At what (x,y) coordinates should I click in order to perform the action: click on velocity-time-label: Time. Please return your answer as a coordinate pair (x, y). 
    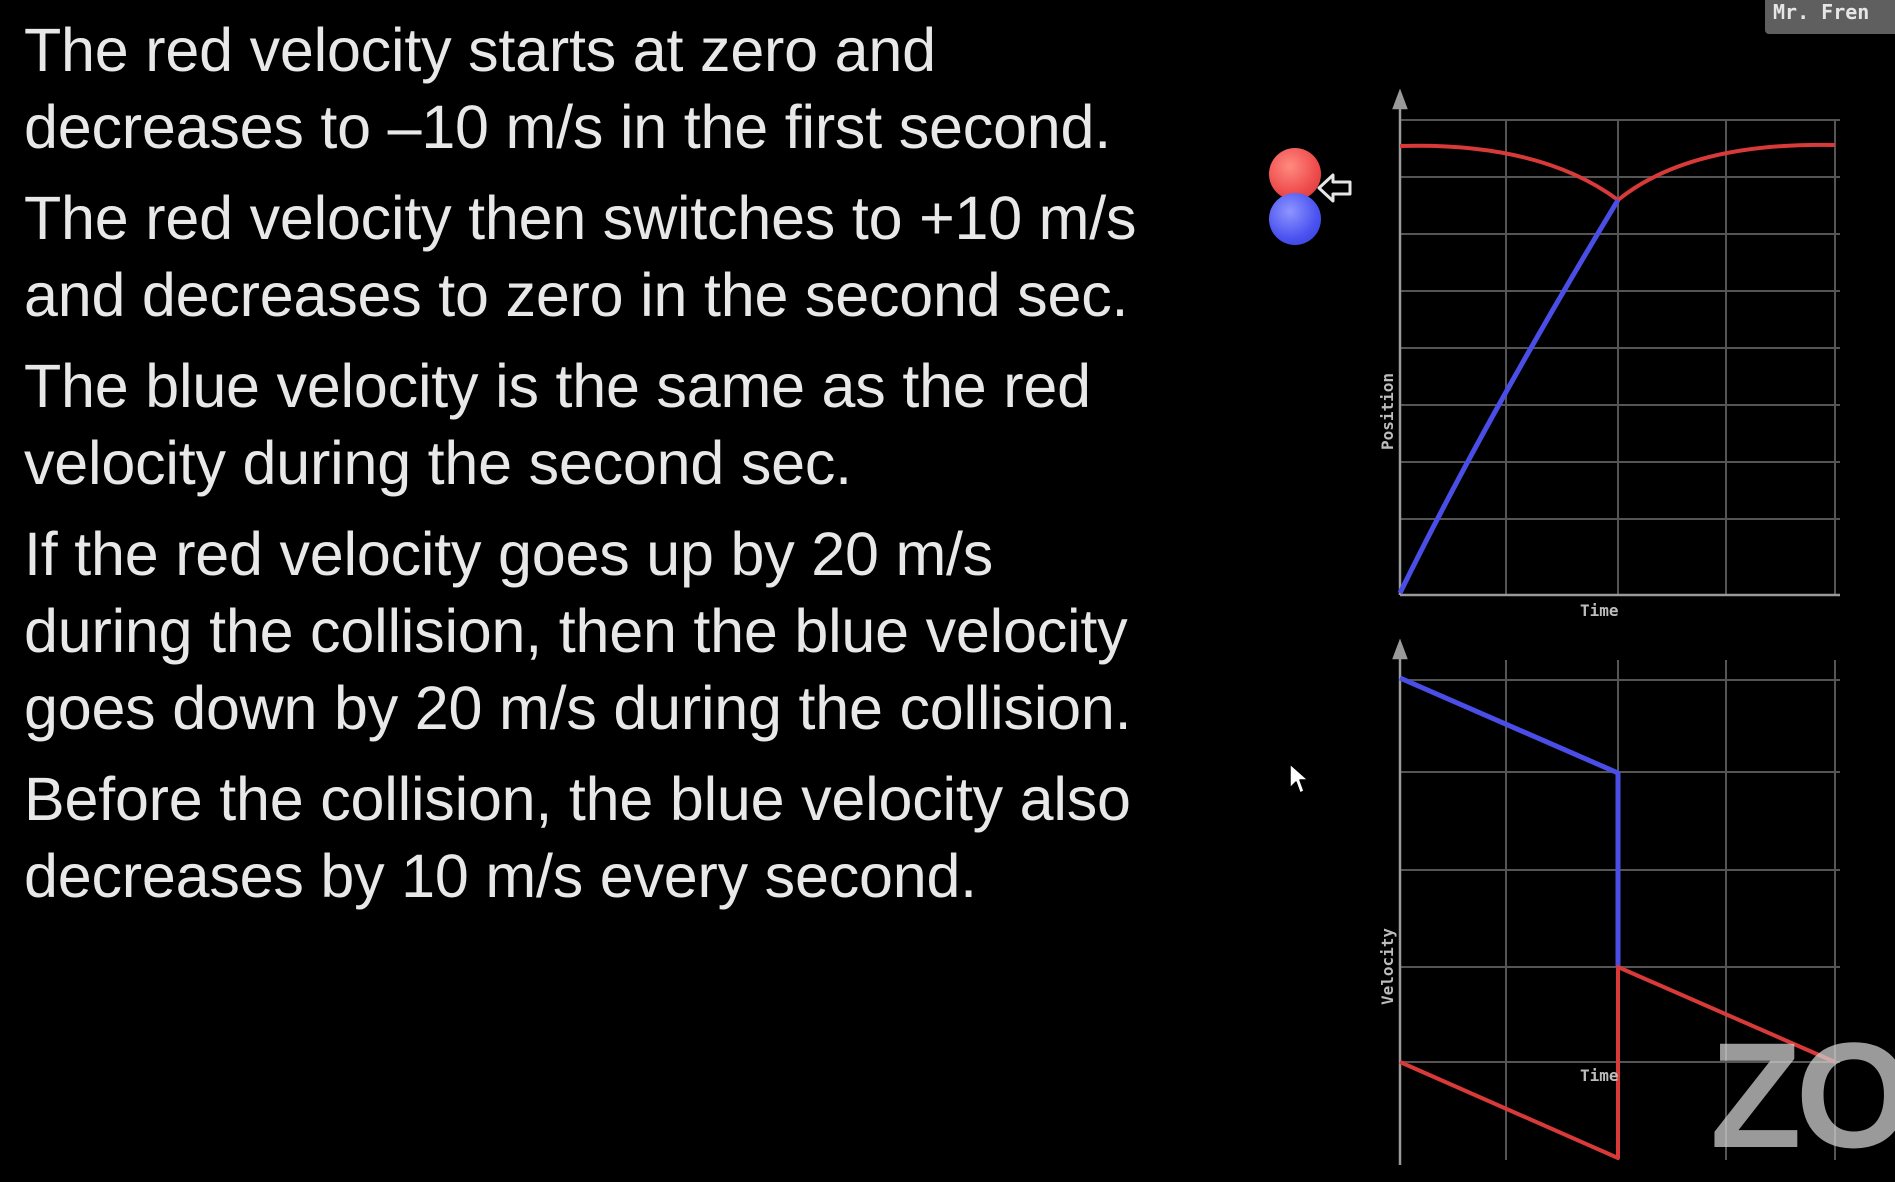
    Looking at the image, I should click on (1599, 1075).